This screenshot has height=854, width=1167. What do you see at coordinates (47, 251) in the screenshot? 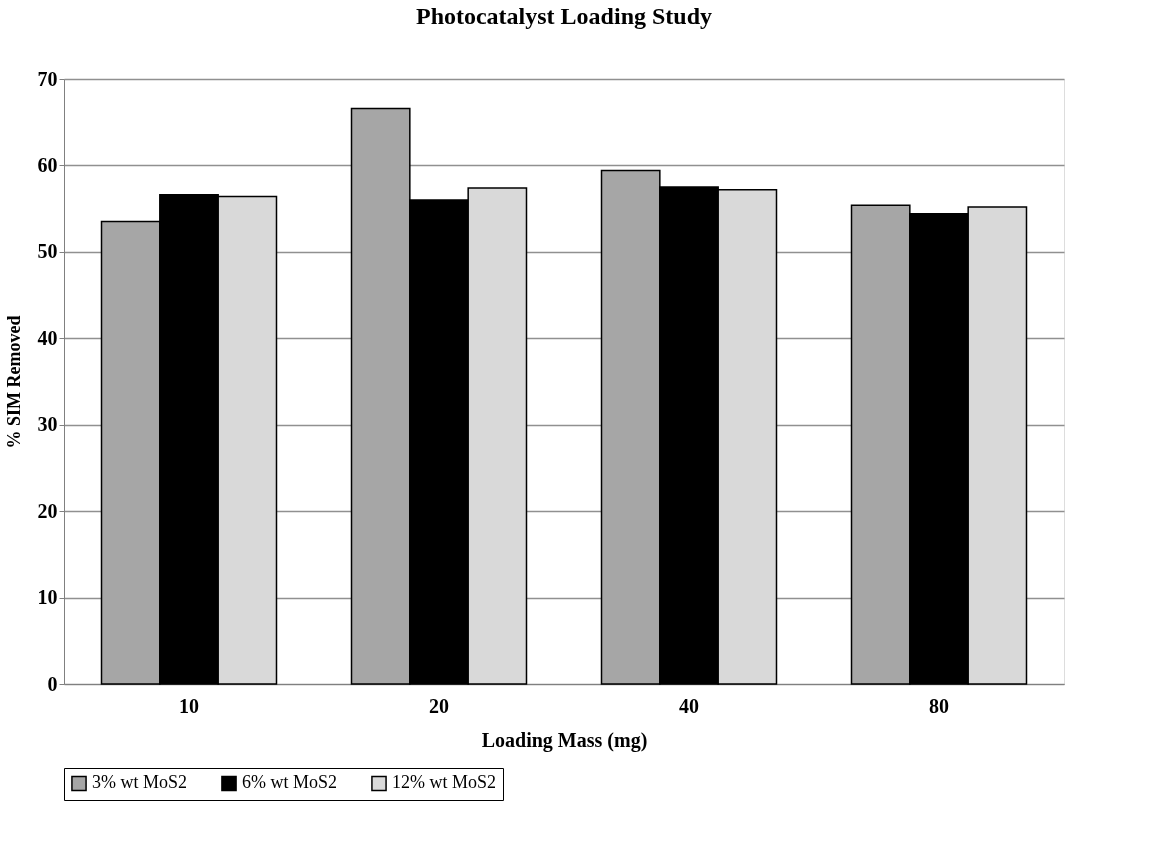
I see `y-tick-label: 50` at bounding box center [47, 251].